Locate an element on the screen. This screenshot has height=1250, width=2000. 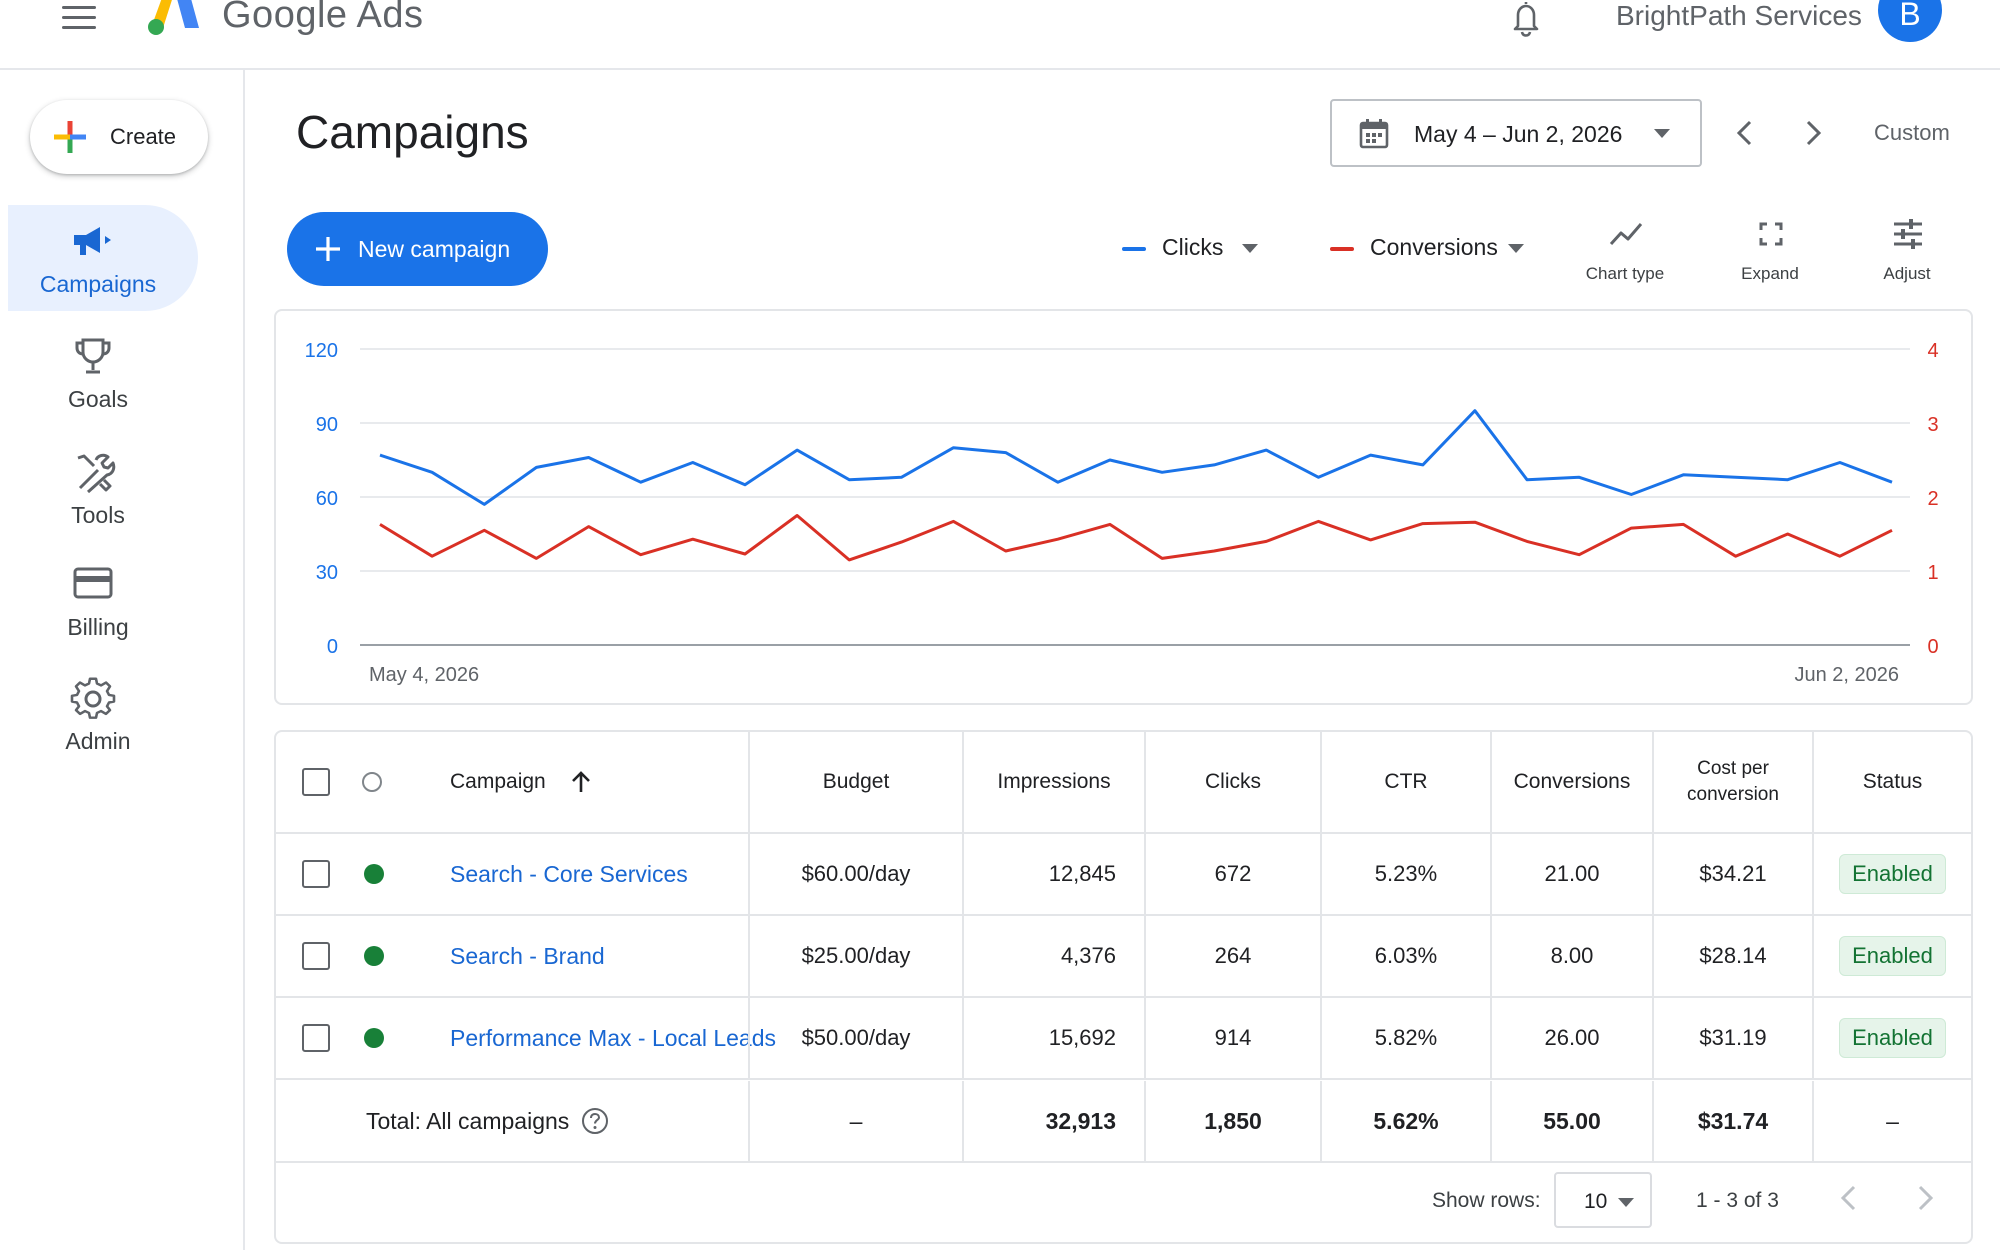
cost-per-conversion-cell: $28.14 is located at coordinates (1732, 956).